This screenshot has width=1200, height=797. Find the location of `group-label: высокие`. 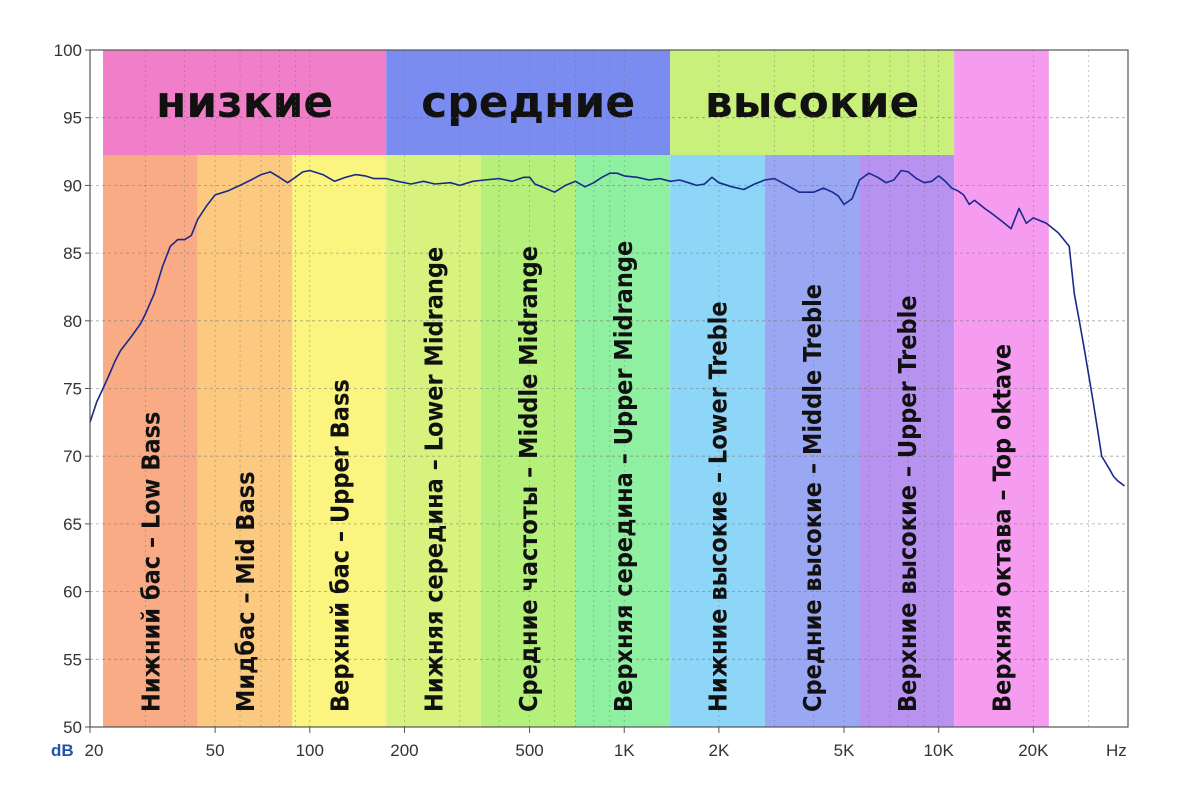

group-label: высокие is located at coordinates (812, 102).